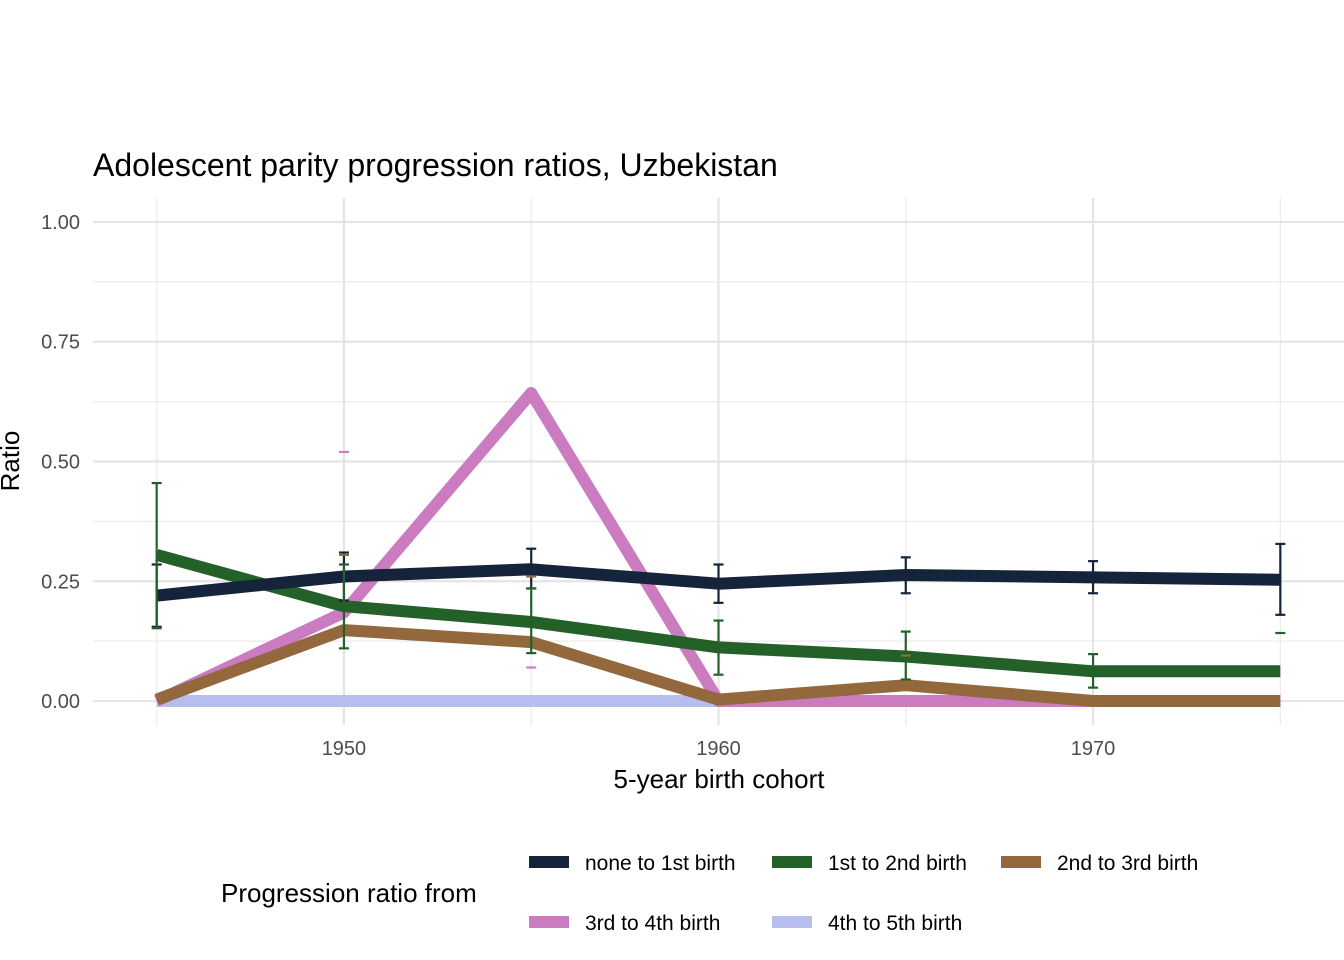 The image size is (1344, 960). I want to click on legend-label: 1st to 2nd birth, so click(897, 863).